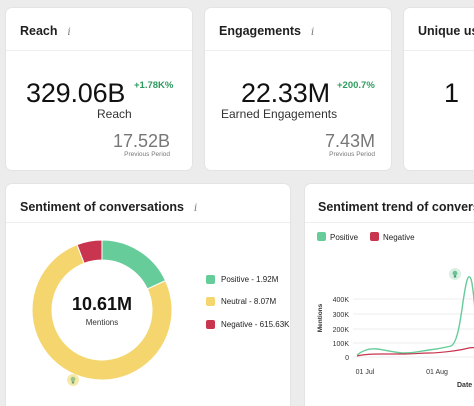 The height and width of the screenshot is (406, 474). Describe the element at coordinates (134, 264) in the screenshot. I see `donut-slice-positive` at that location.